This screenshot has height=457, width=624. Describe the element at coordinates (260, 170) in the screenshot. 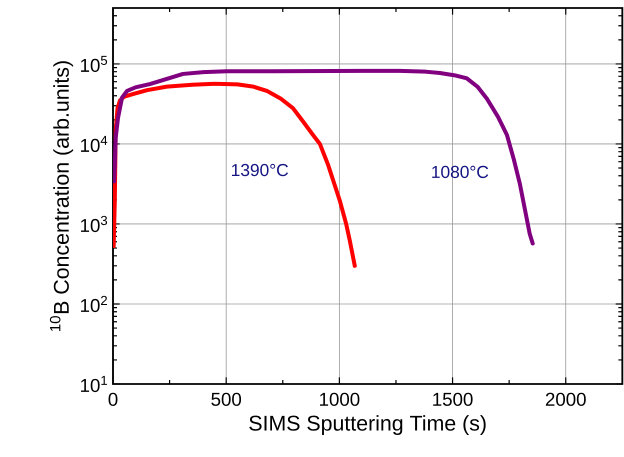

I see `annotation: 1390°C` at that location.